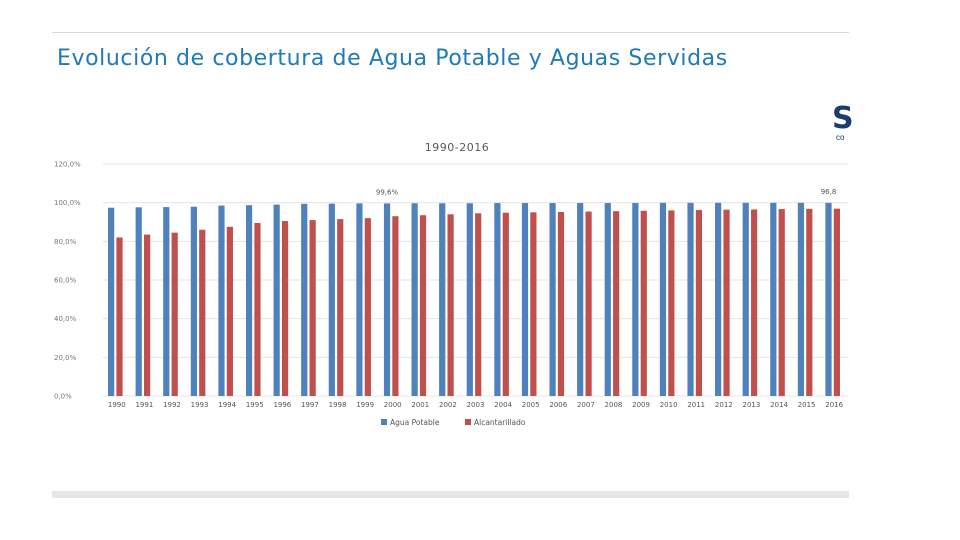  I want to click on bar-agua-potable-2010, so click(663, 299).